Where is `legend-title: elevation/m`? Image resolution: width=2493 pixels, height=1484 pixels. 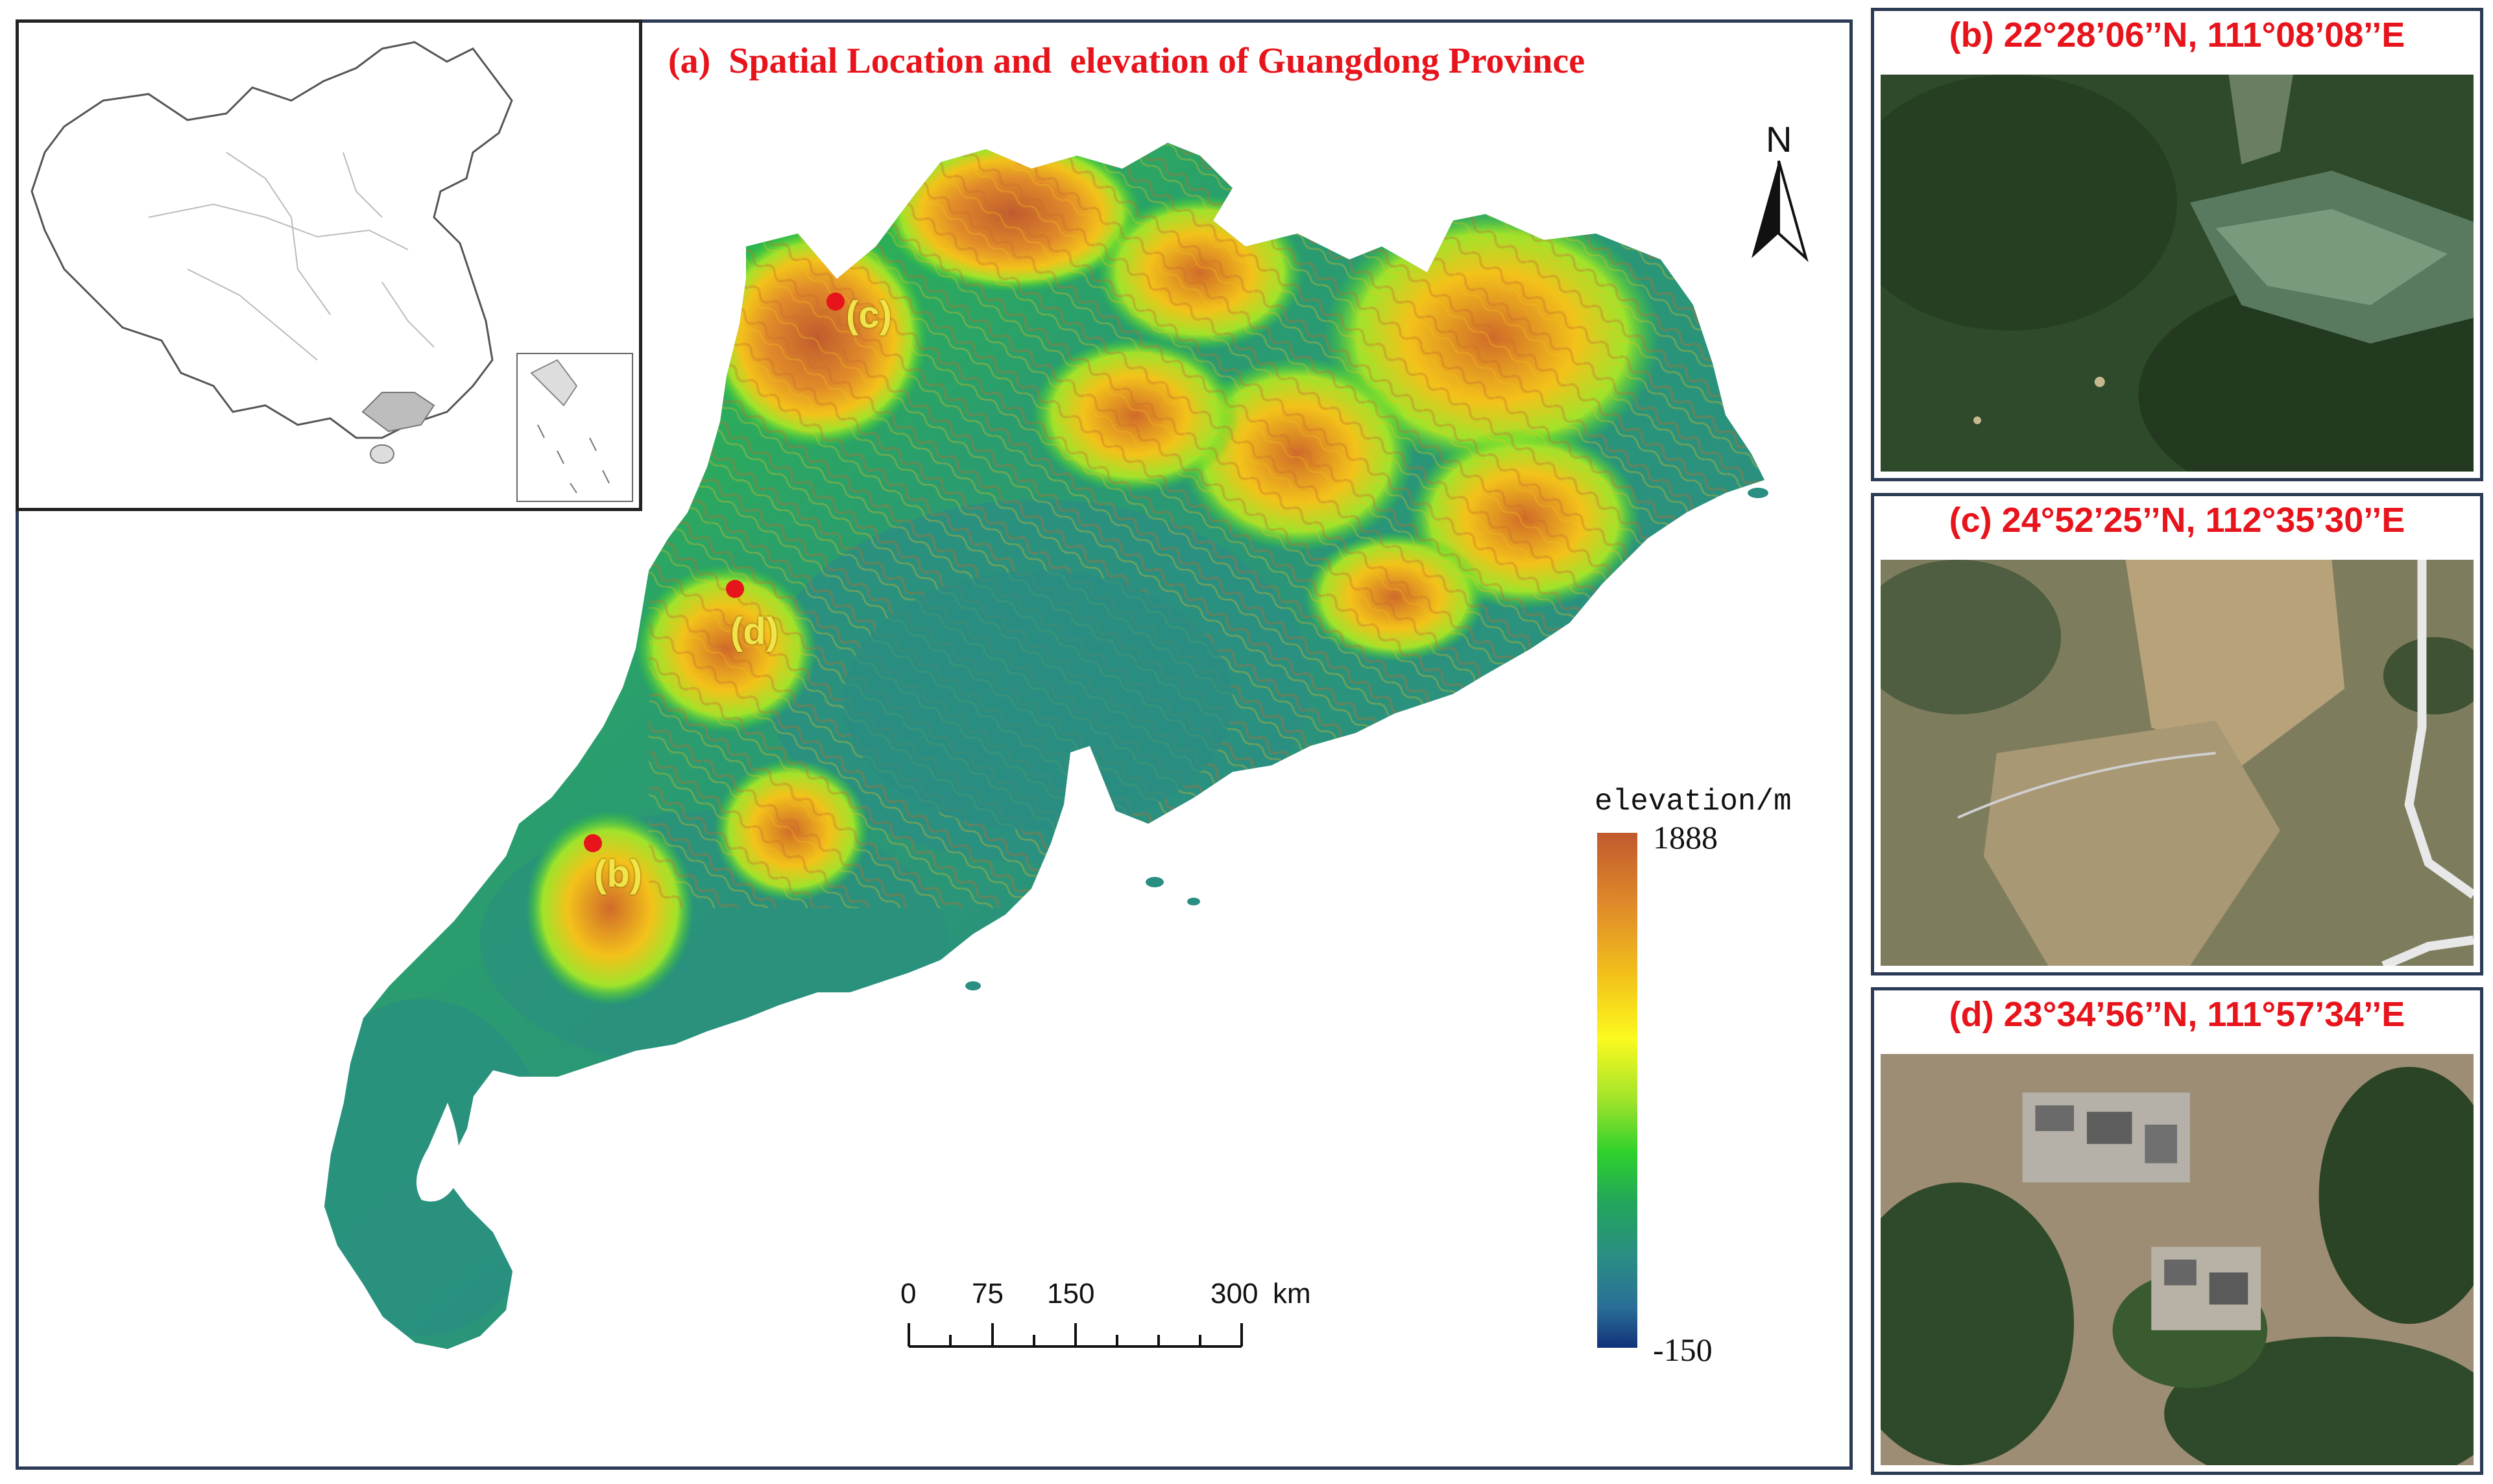
legend-title: elevation/m is located at coordinates (1693, 802).